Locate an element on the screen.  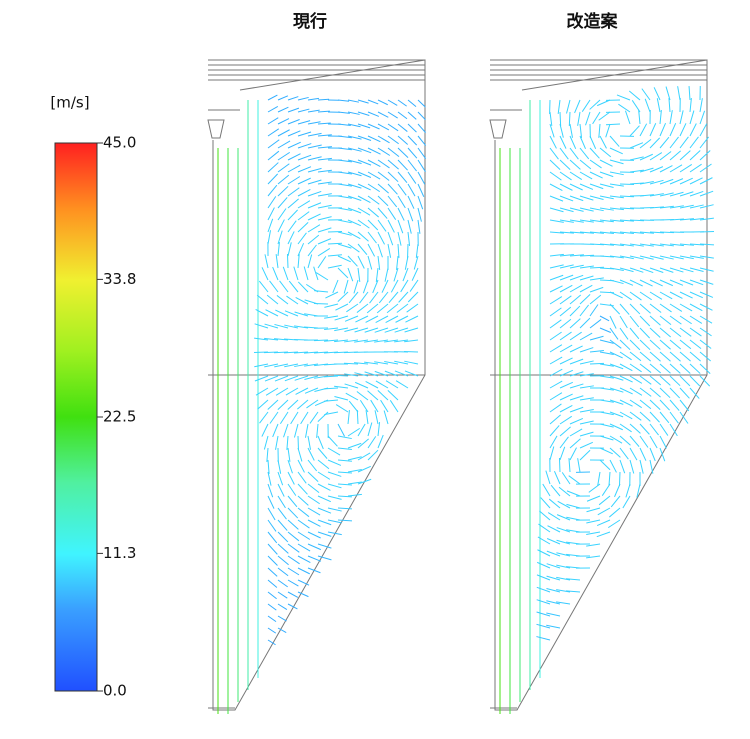
panel-title: 改造案 is located at coordinates (593, 21).